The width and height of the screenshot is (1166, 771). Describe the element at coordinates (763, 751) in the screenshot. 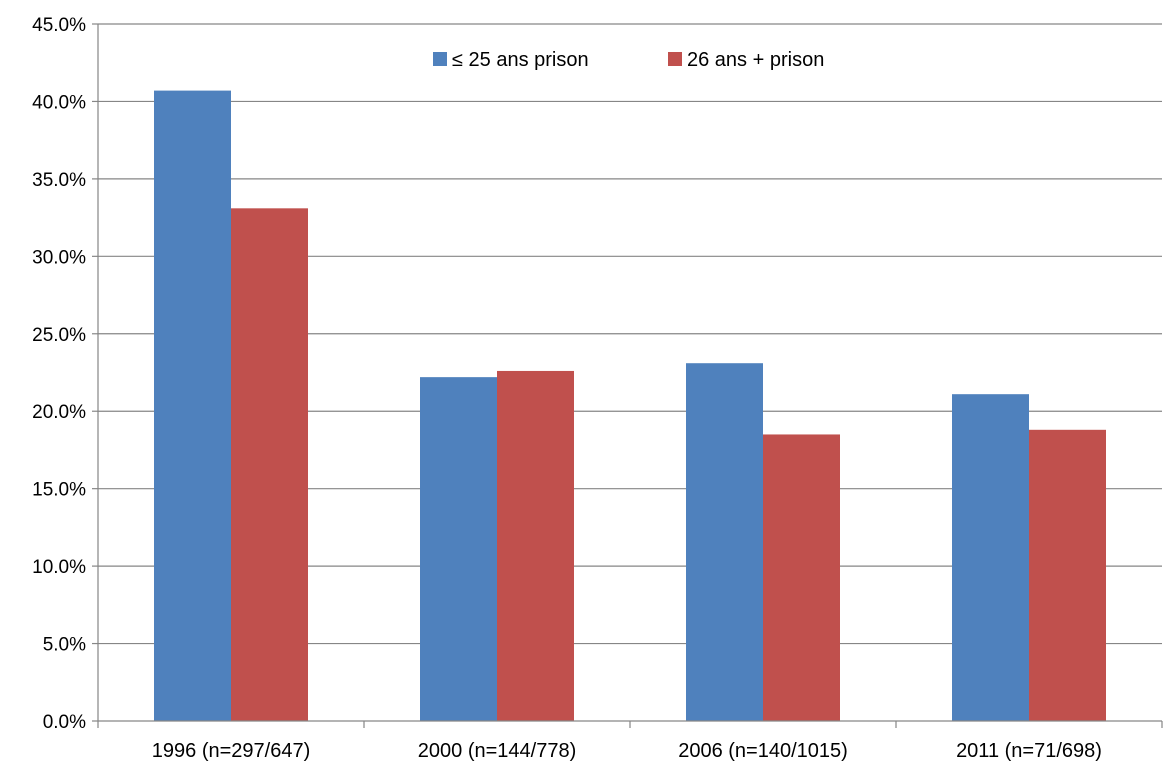

I see `x-tick-label: 2006 (n=140/1015)` at that location.